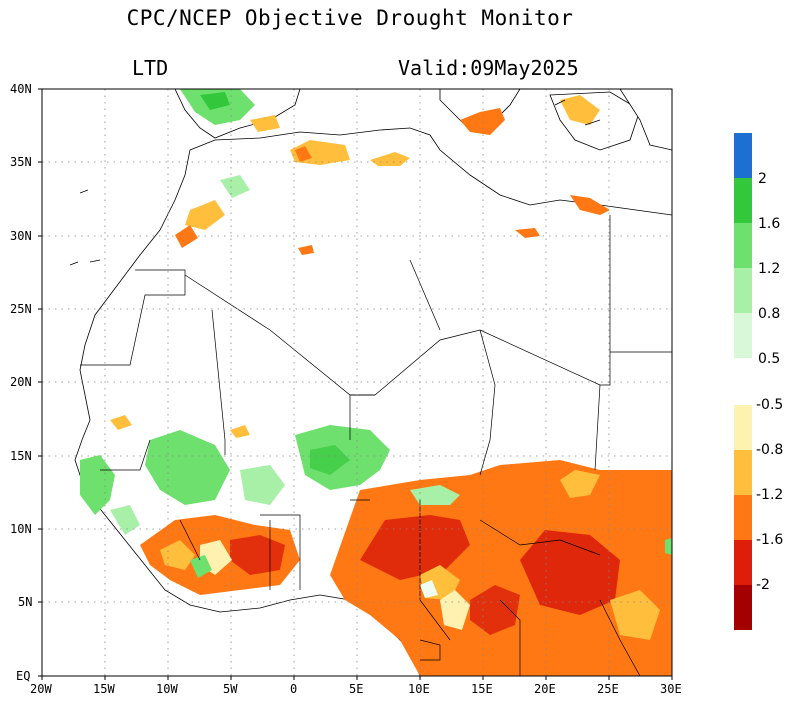  Describe the element at coordinates (770, 450) in the screenshot. I see `legend-dry-label-2: -0.8` at that location.